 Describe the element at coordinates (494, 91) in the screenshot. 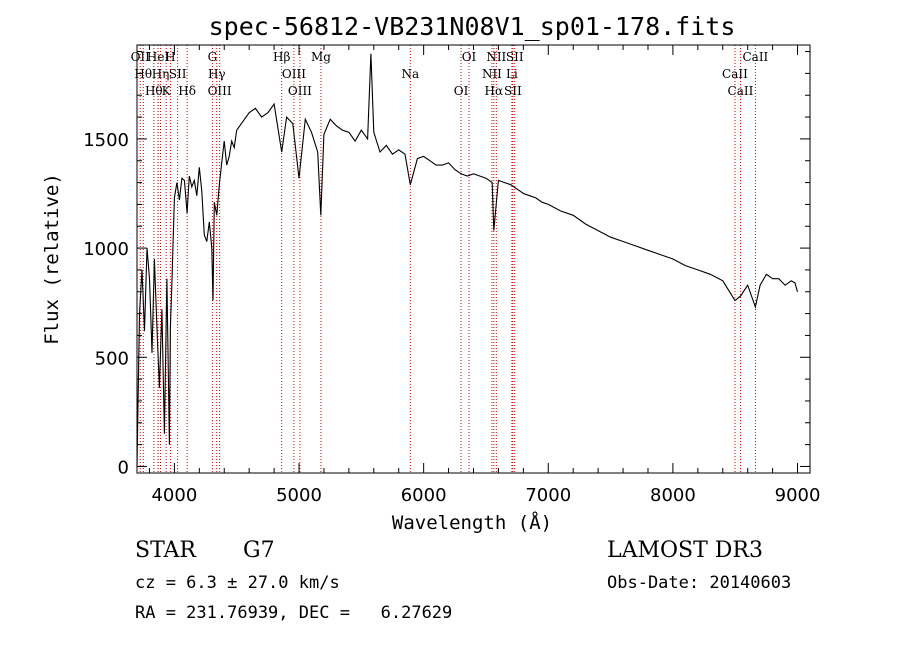

I see `line-label: Hα` at that location.